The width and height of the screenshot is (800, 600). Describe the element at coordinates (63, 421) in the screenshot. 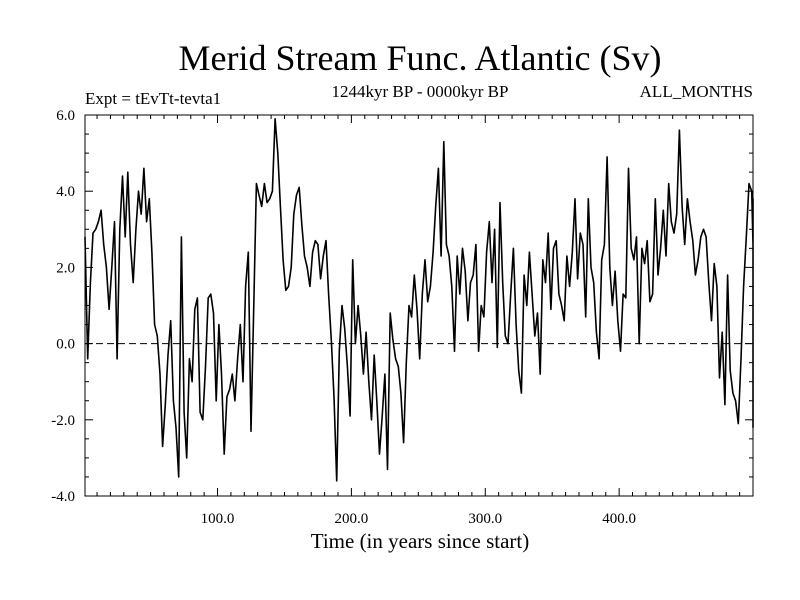

I see `y-tick-label: -2.0` at that location.